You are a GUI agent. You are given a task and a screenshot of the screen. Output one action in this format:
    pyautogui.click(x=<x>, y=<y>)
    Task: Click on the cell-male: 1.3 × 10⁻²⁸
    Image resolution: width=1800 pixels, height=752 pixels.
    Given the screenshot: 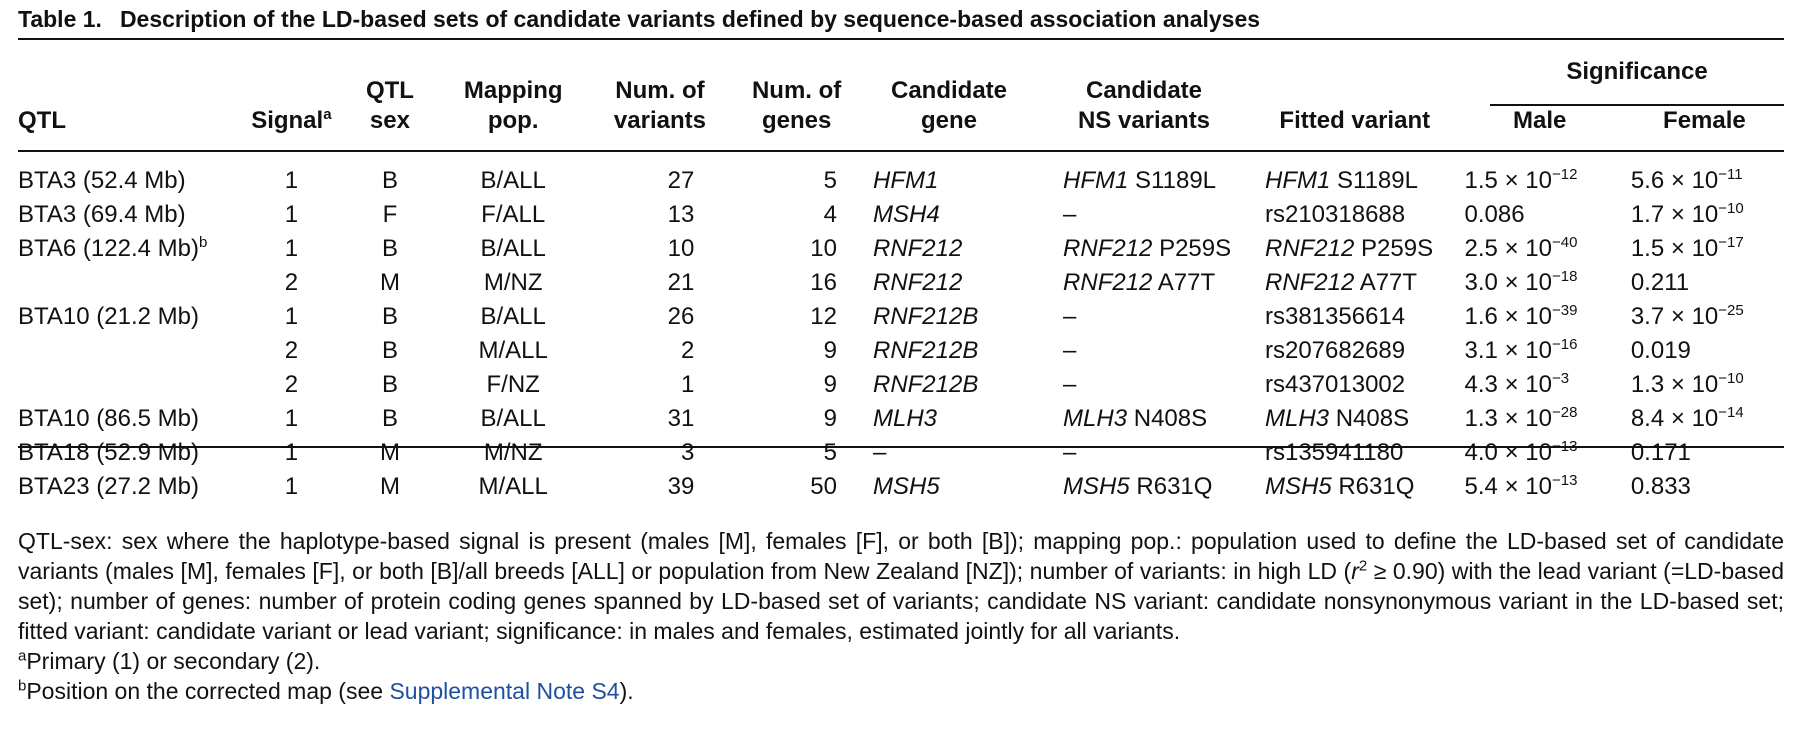 What is the action you would take?
    pyautogui.click(x=1521, y=418)
    